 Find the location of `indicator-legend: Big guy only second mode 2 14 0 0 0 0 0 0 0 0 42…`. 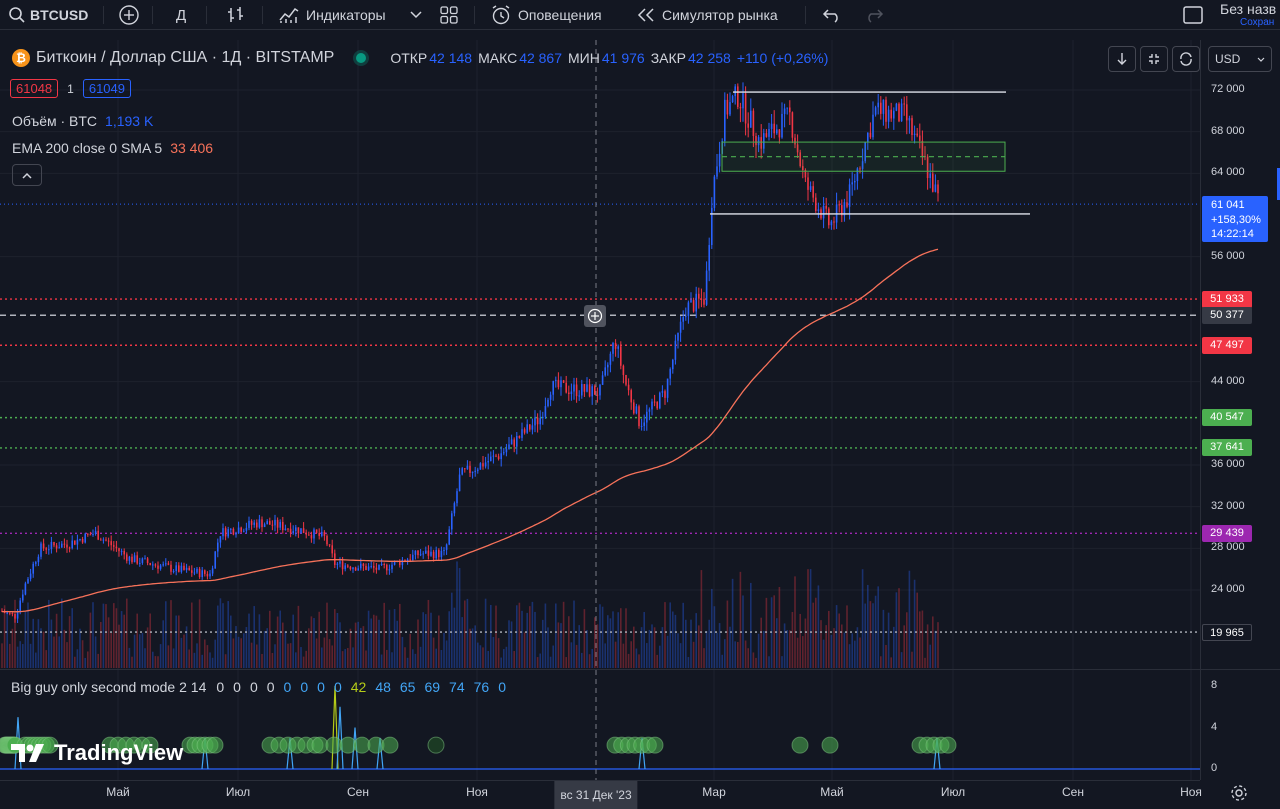

indicator-legend: Big guy only second mode 2 14 0 0 0 0 0 0 0 0 42… is located at coordinates (263, 687).